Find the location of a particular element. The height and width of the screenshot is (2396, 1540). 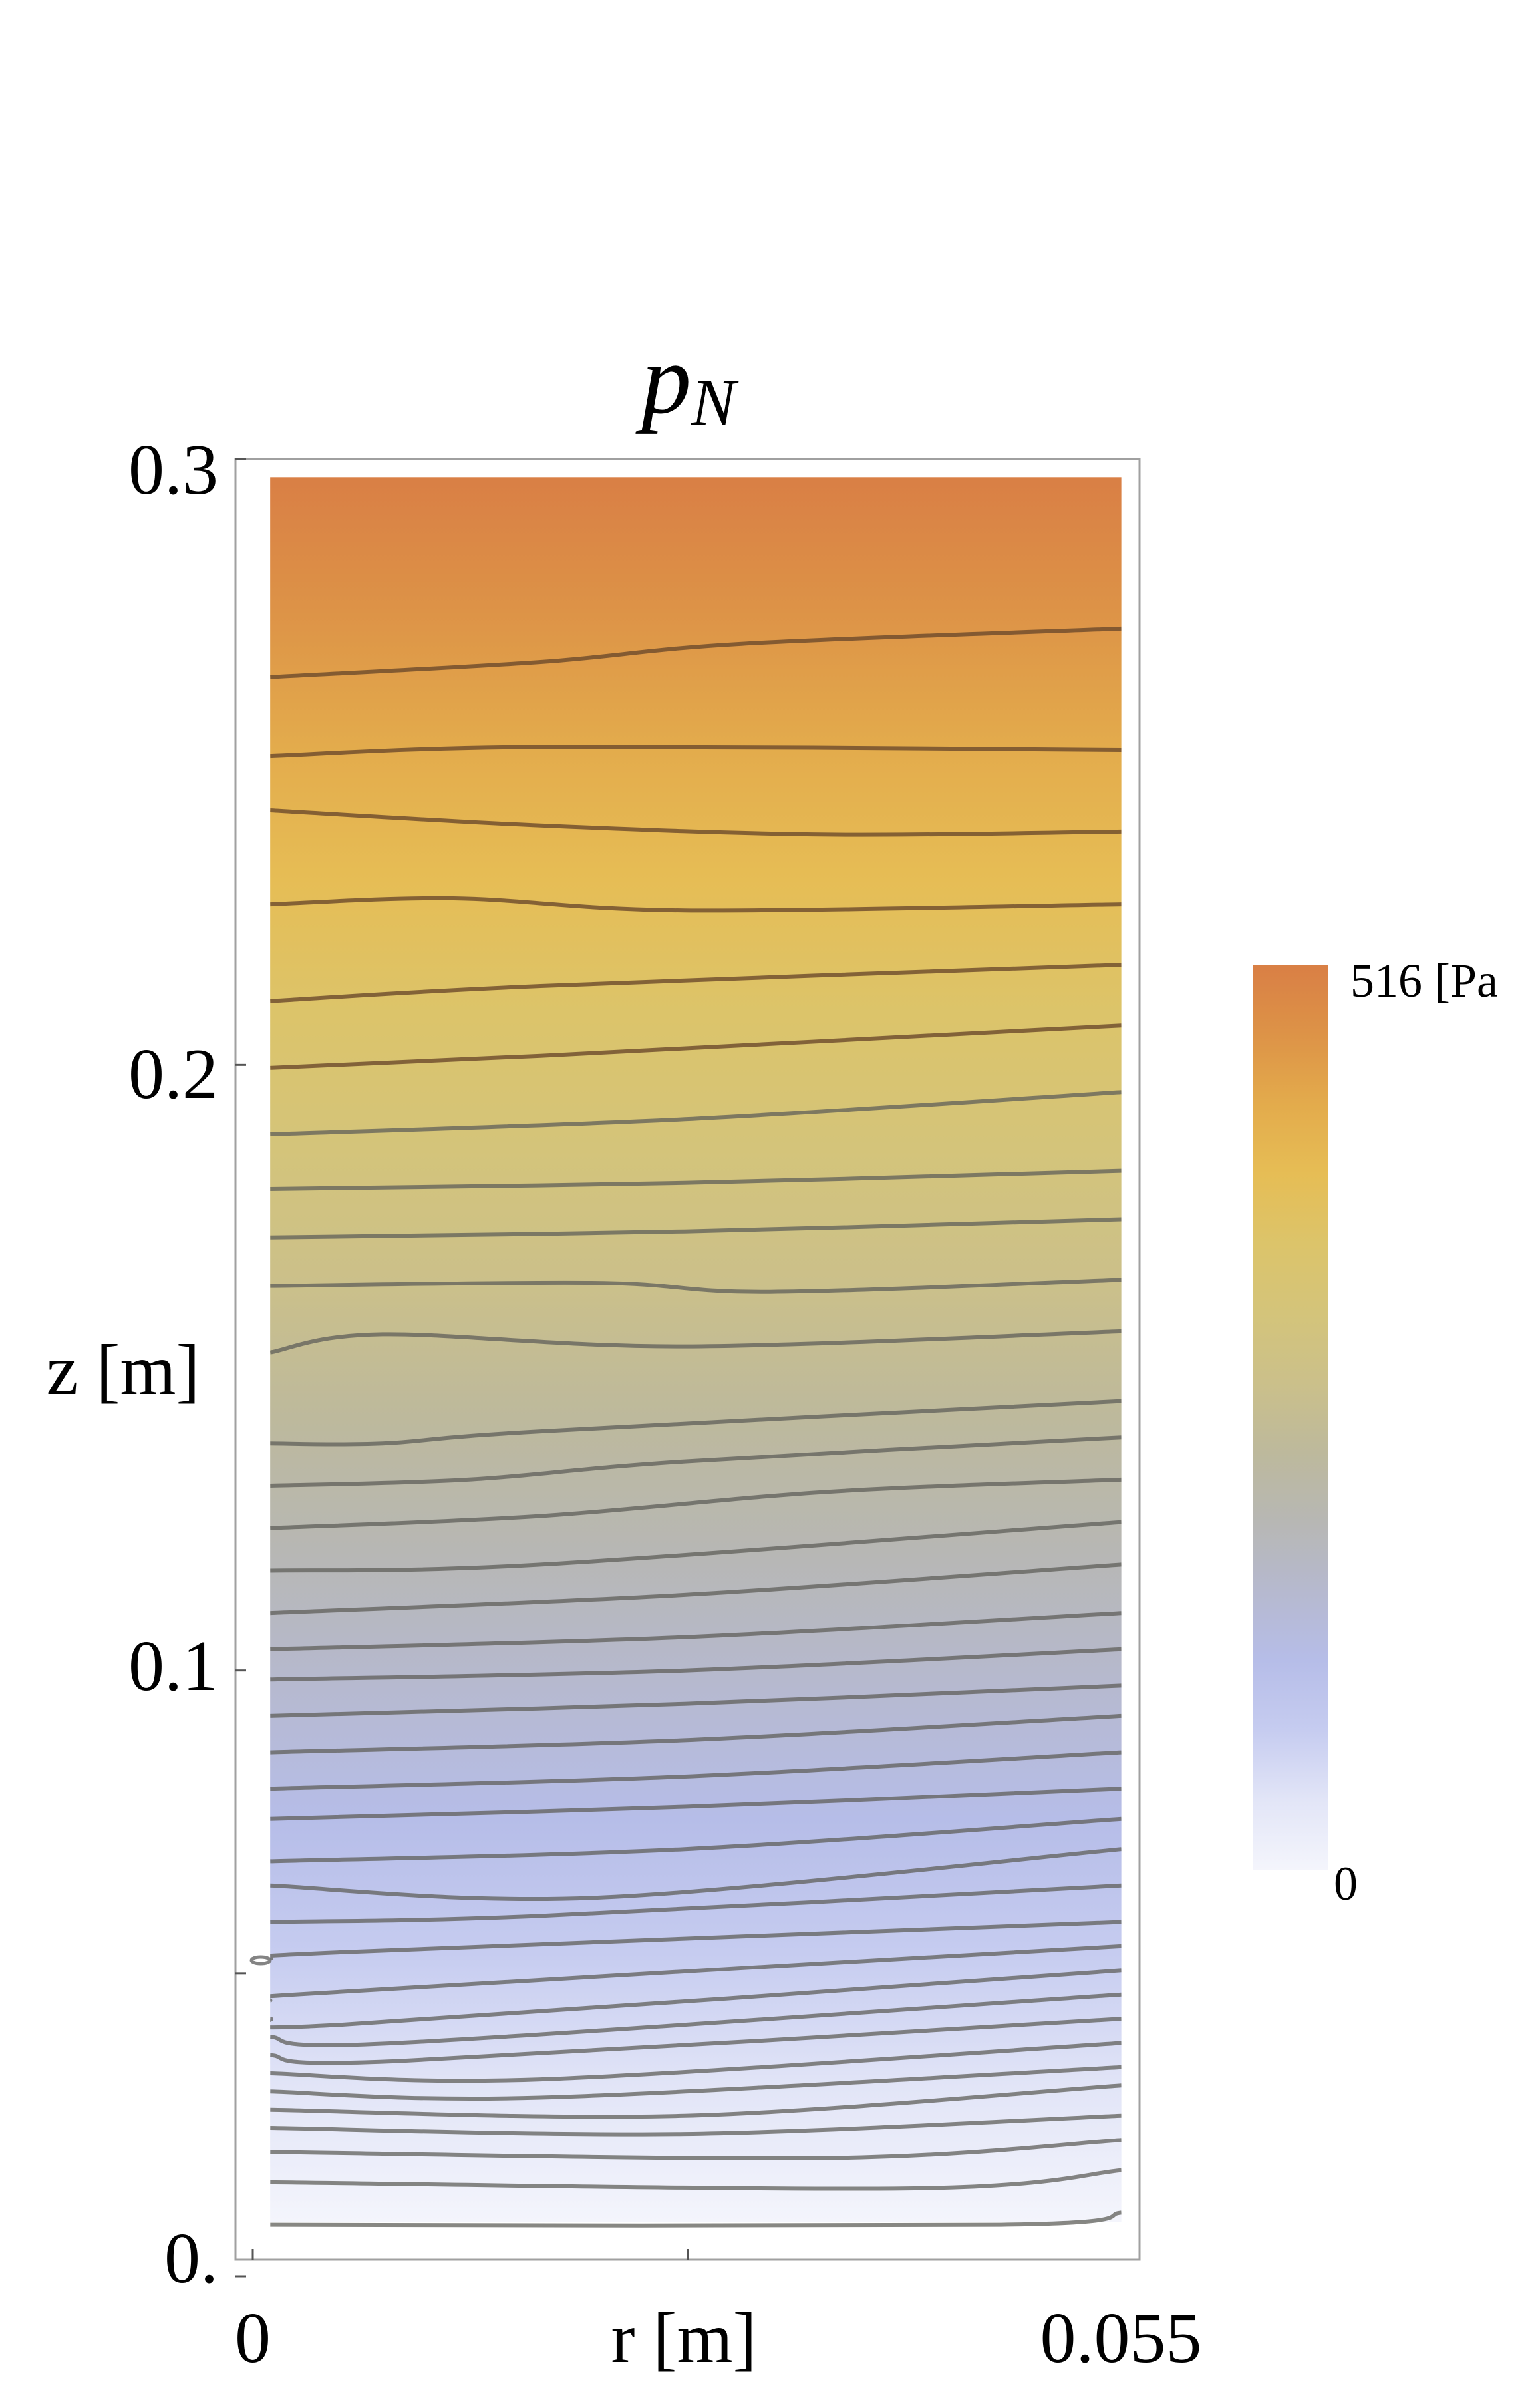

colorbar-max-label: 516 [Pa is located at coordinates (1424, 981).